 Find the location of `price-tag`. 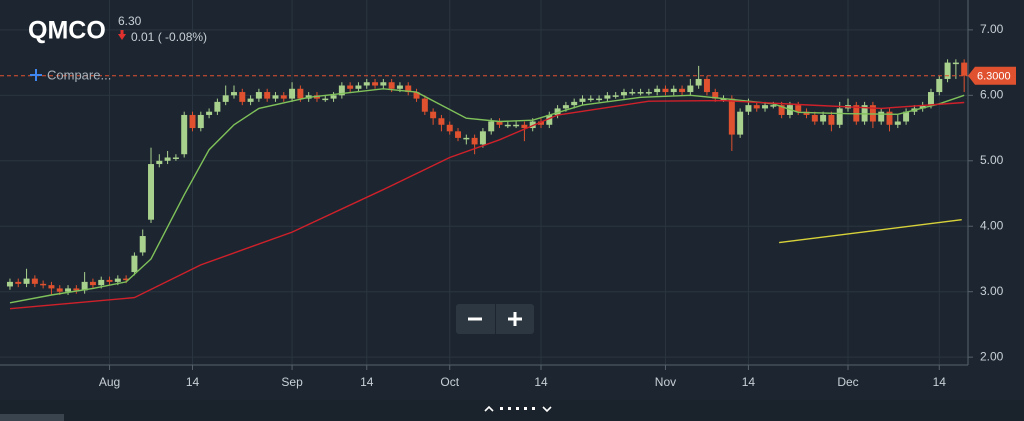

price-tag is located at coordinates (992, 75).